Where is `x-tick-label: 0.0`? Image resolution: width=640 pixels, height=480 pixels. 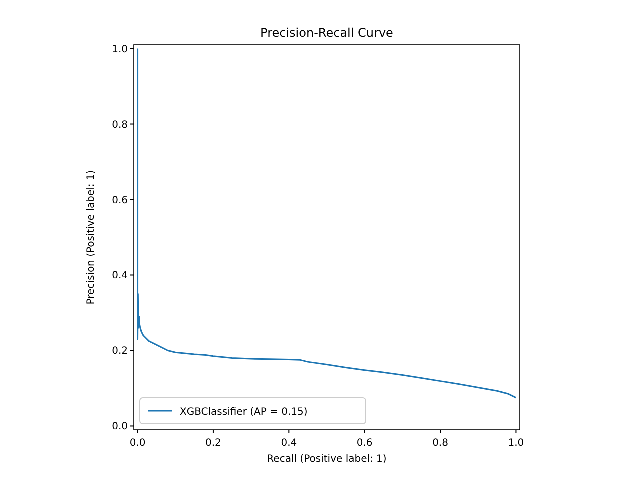
x-tick-label: 0.0 is located at coordinates (138, 443).